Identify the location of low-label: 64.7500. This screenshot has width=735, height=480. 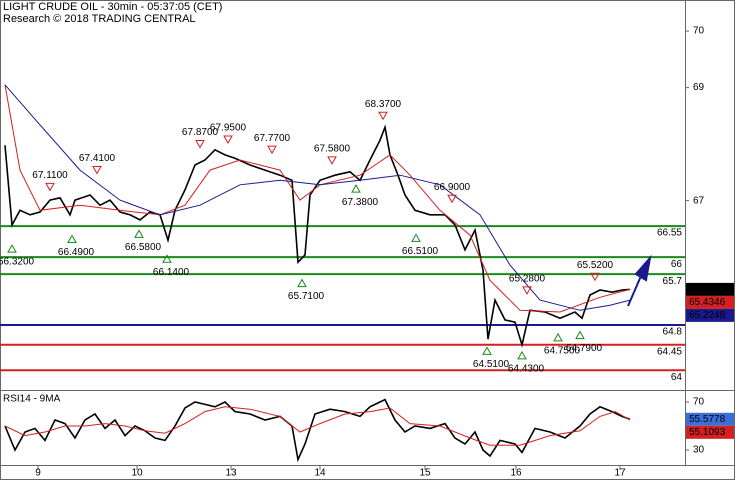
(562, 350).